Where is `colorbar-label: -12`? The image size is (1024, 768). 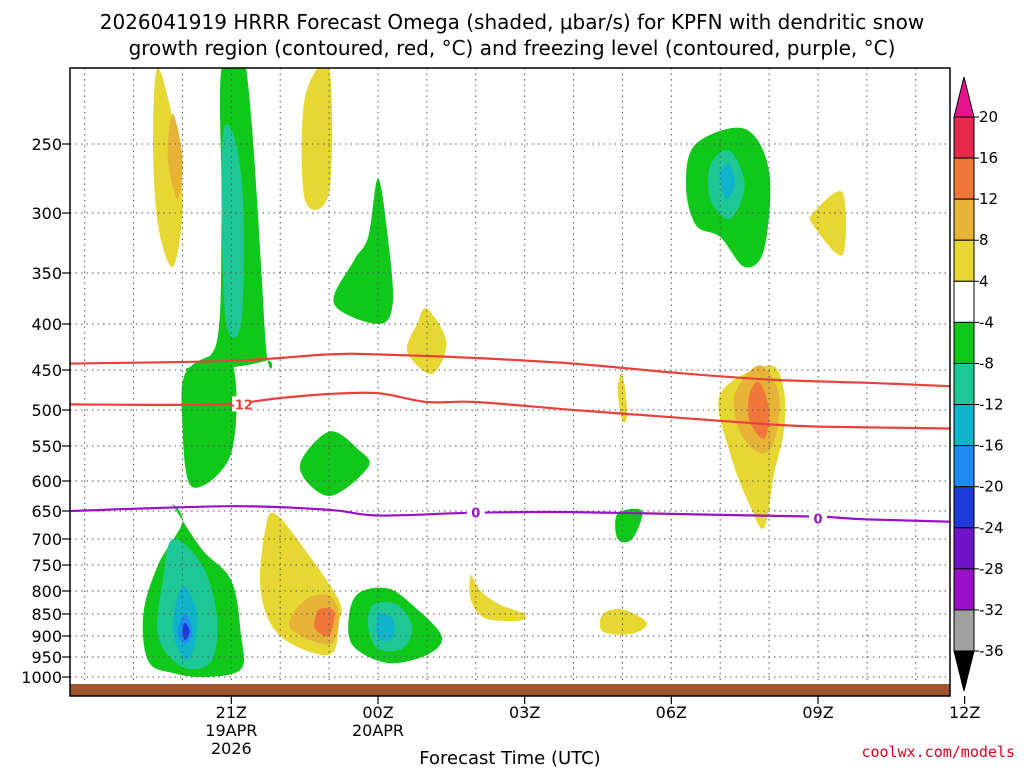 colorbar-label: -12 is located at coordinates (991, 405).